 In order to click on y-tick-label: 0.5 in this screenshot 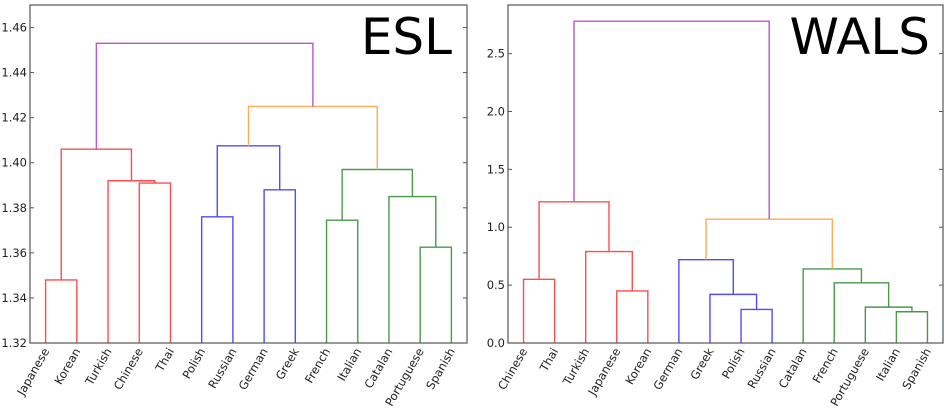, I will do `click(496, 285)`.